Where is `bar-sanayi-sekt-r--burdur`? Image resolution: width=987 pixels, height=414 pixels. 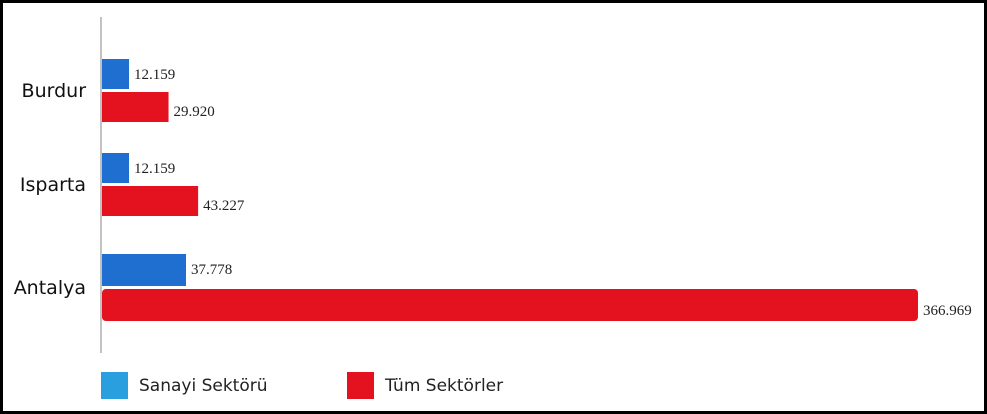 bar-sanayi-sekt-r--burdur is located at coordinates (116, 74).